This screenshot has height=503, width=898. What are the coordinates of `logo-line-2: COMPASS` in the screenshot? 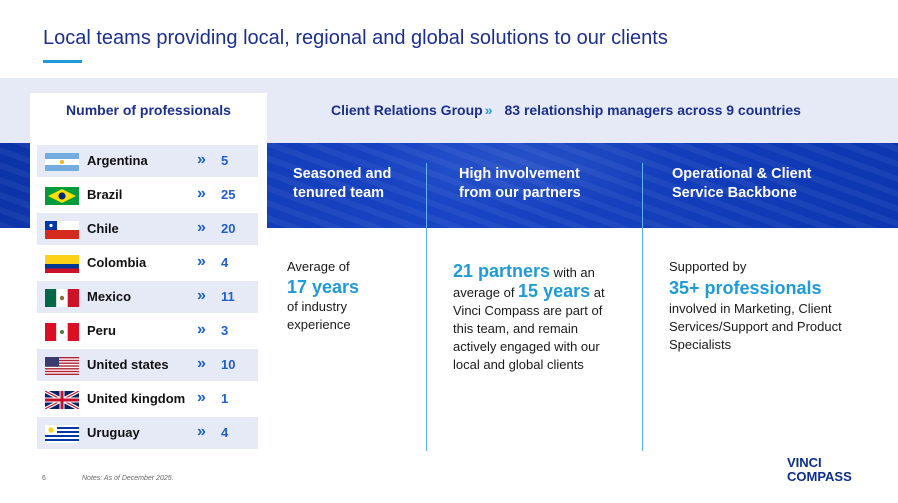 It's located at (819, 476).